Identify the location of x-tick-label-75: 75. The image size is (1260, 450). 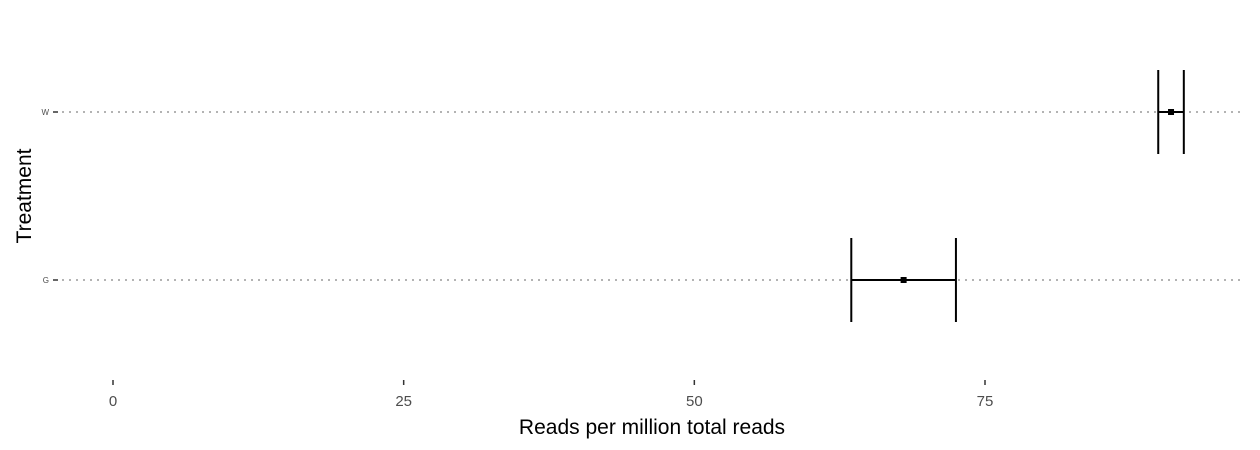
(985, 401).